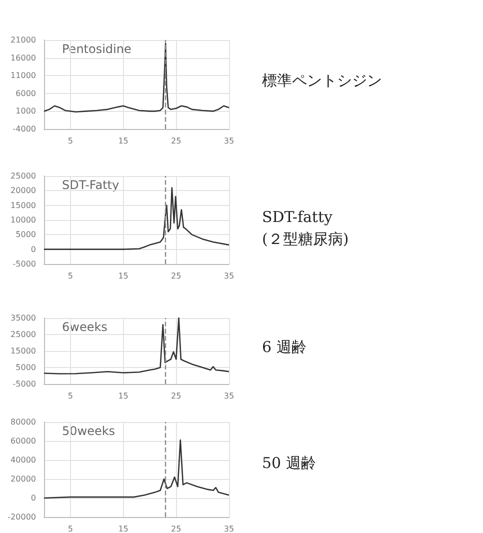  I want to click on y-tick-label: 60000, so click(23, 441).